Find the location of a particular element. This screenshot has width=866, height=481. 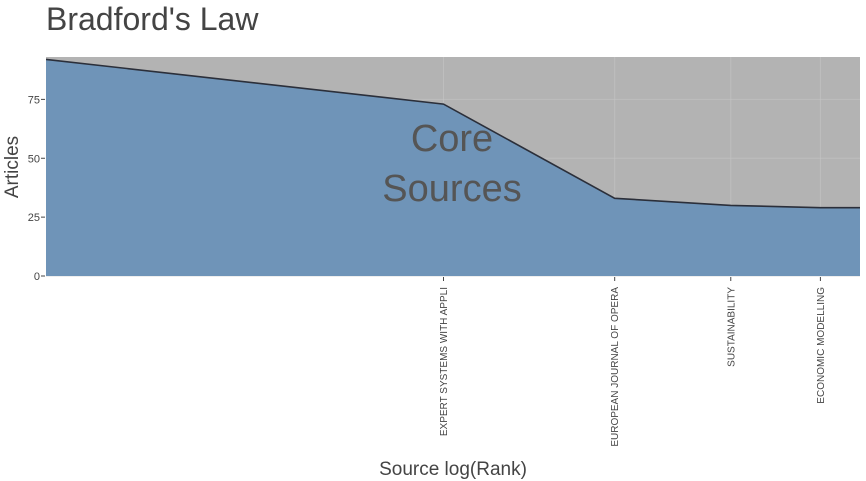

chart-title: Bradford's Law is located at coordinates (152, 19).